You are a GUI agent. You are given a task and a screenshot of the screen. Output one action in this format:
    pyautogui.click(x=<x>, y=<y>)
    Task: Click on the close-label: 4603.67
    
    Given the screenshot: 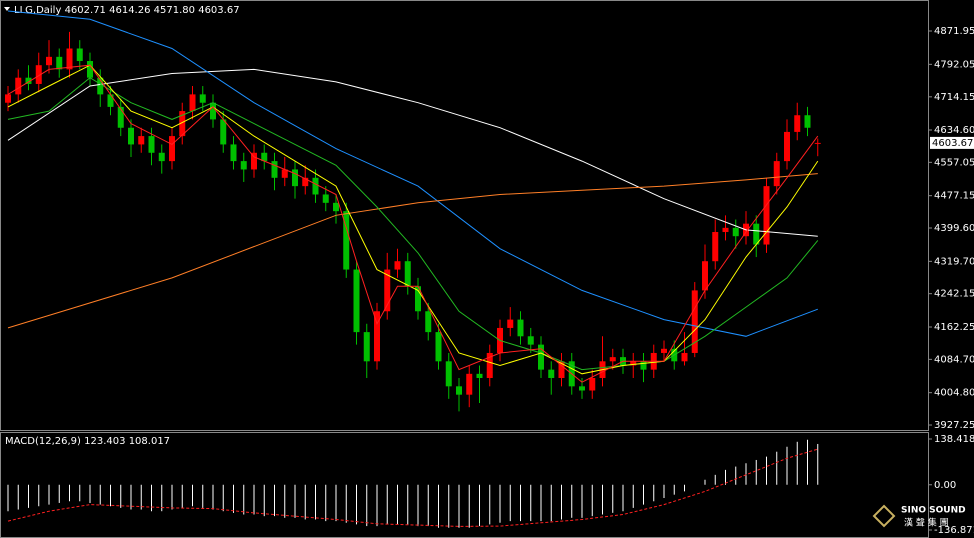 What is the action you would take?
    pyautogui.click(x=218, y=10)
    